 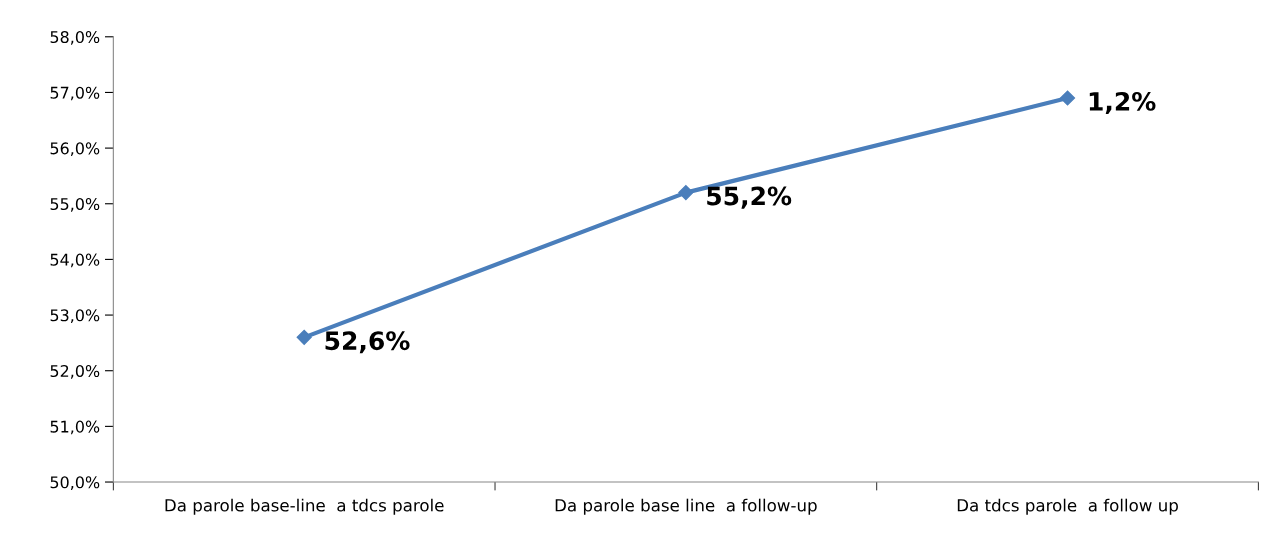 What do you see at coordinates (75, 204) in the screenshot?
I see `y-tick-label: 55,0%` at bounding box center [75, 204].